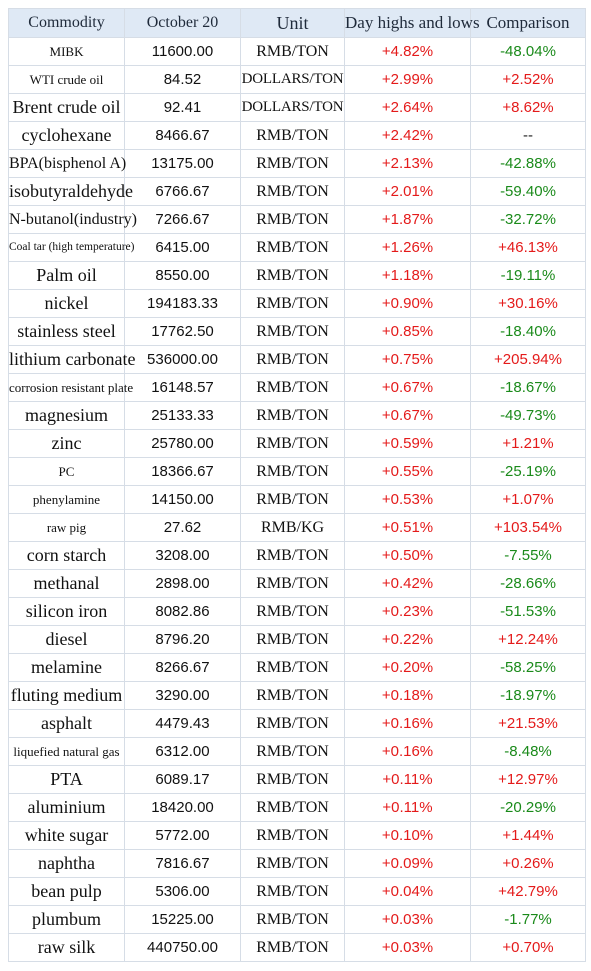  Describe the element at coordinates (528, 23) in the screenshot. I see `header-comparison: Comparison` at that location.